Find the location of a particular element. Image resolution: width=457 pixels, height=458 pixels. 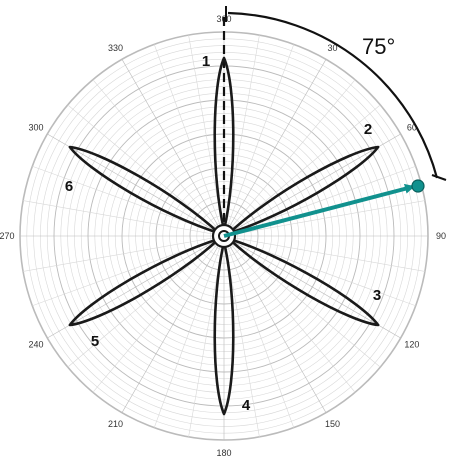

direction-arrow is located at coordinates (319, 210).